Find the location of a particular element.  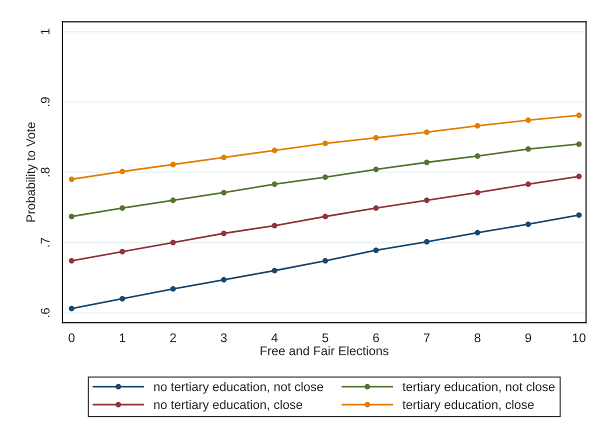

x-tick-label: 0 is located at coordinates (71, 337).